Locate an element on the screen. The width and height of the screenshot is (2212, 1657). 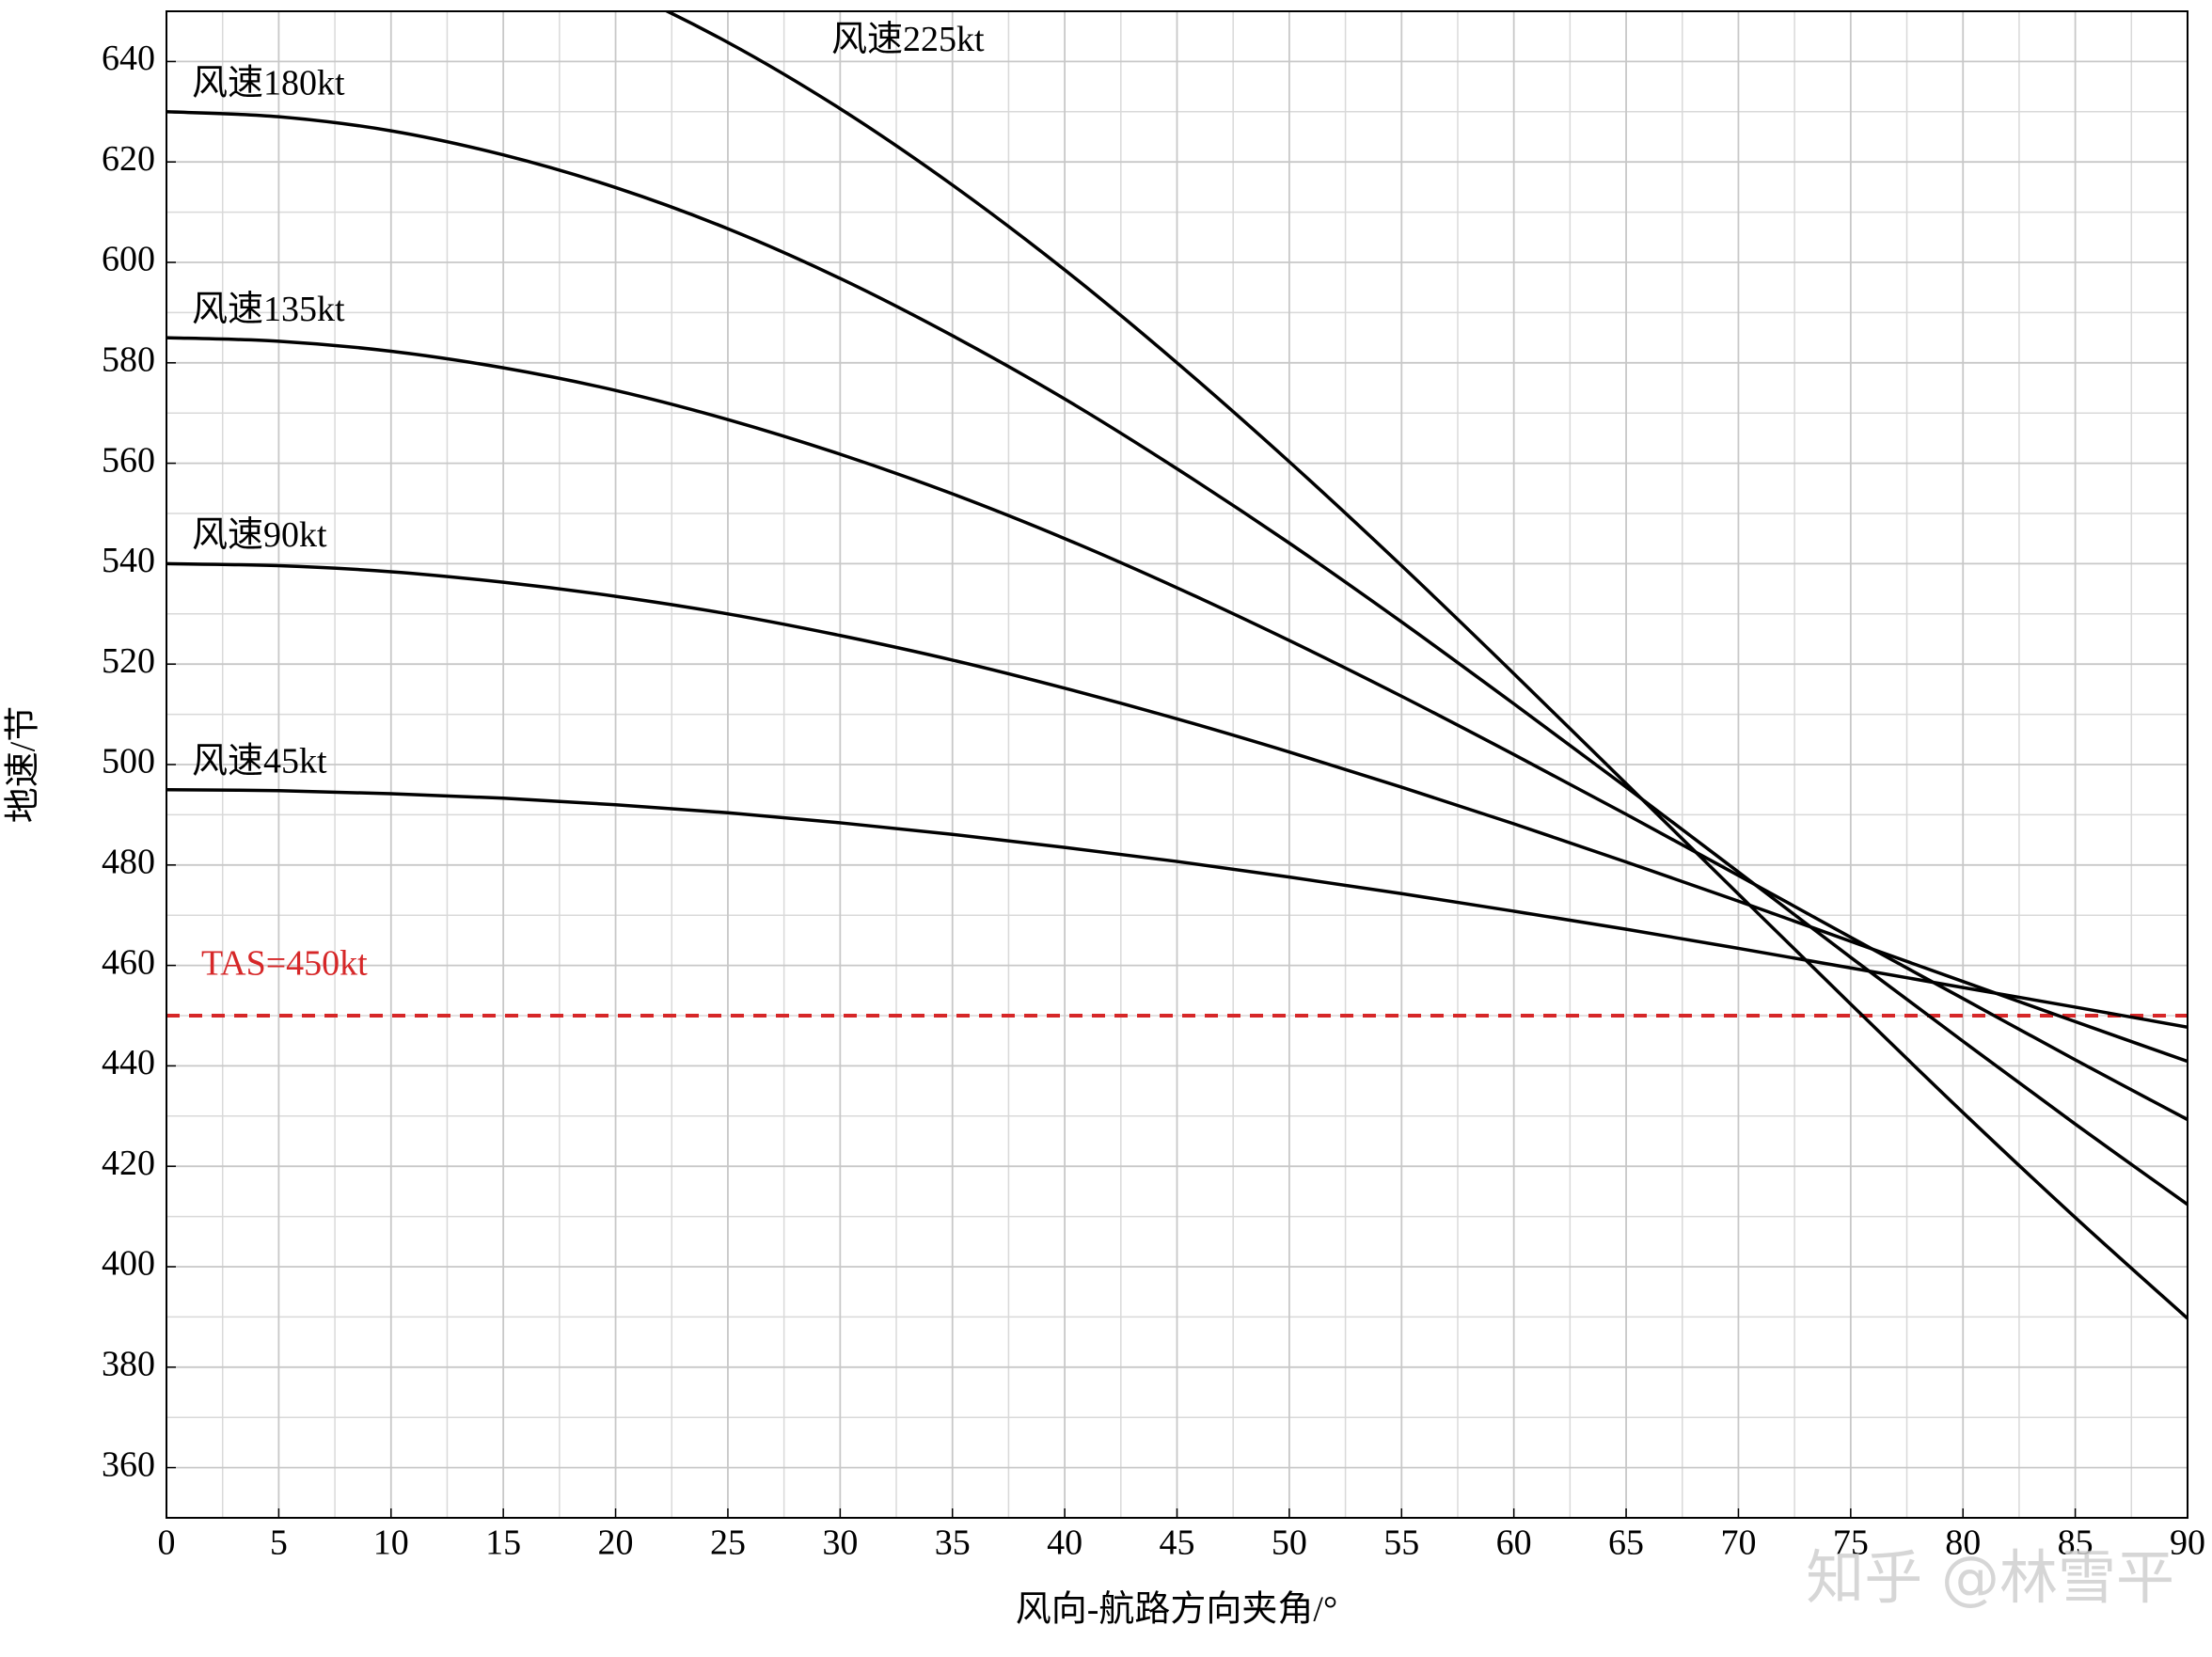
y-tick-label: 380 is located at coordinates (128, 1364).